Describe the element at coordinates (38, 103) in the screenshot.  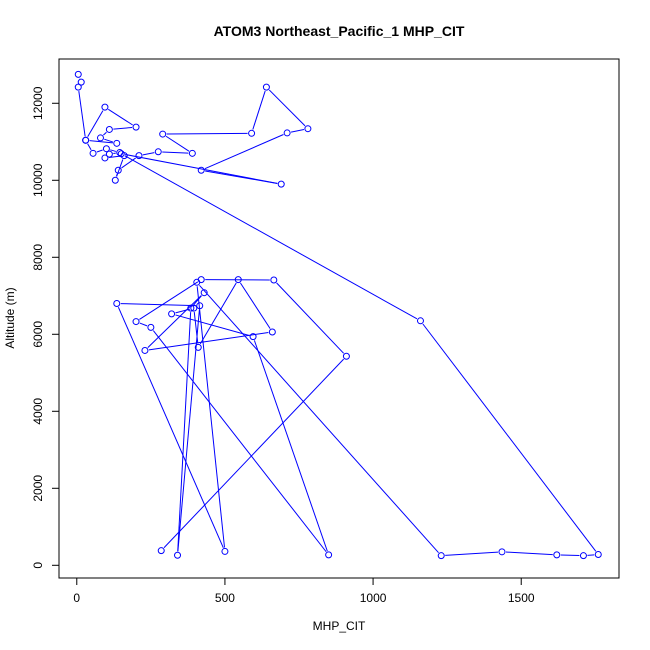
I see `y-tick-label: 12000` at that location.